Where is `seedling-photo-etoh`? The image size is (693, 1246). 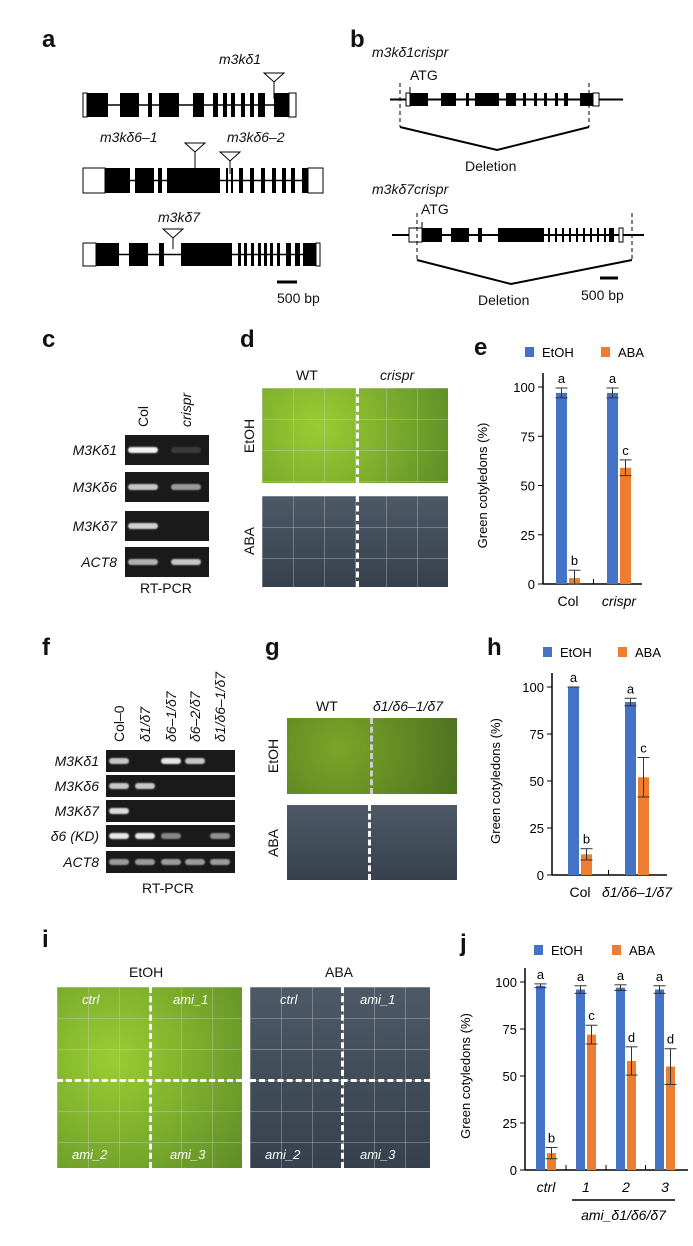
seedling-photo-etoh is located at coordinates (355, 435).